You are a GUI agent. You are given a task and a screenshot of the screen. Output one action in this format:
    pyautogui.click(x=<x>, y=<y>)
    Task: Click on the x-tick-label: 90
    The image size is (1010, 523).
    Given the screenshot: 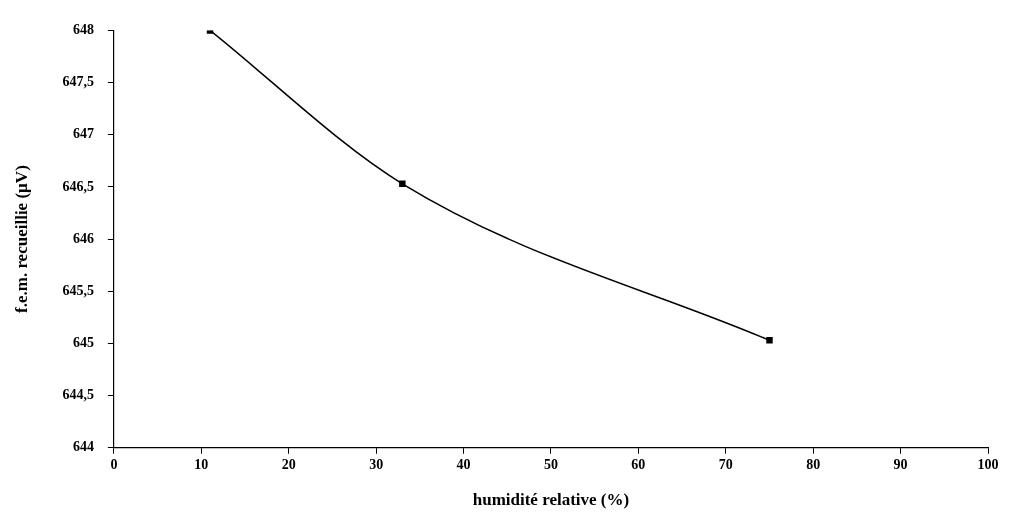 What is the action you would take?
    pyautogui.click(x=900, y=464)
    